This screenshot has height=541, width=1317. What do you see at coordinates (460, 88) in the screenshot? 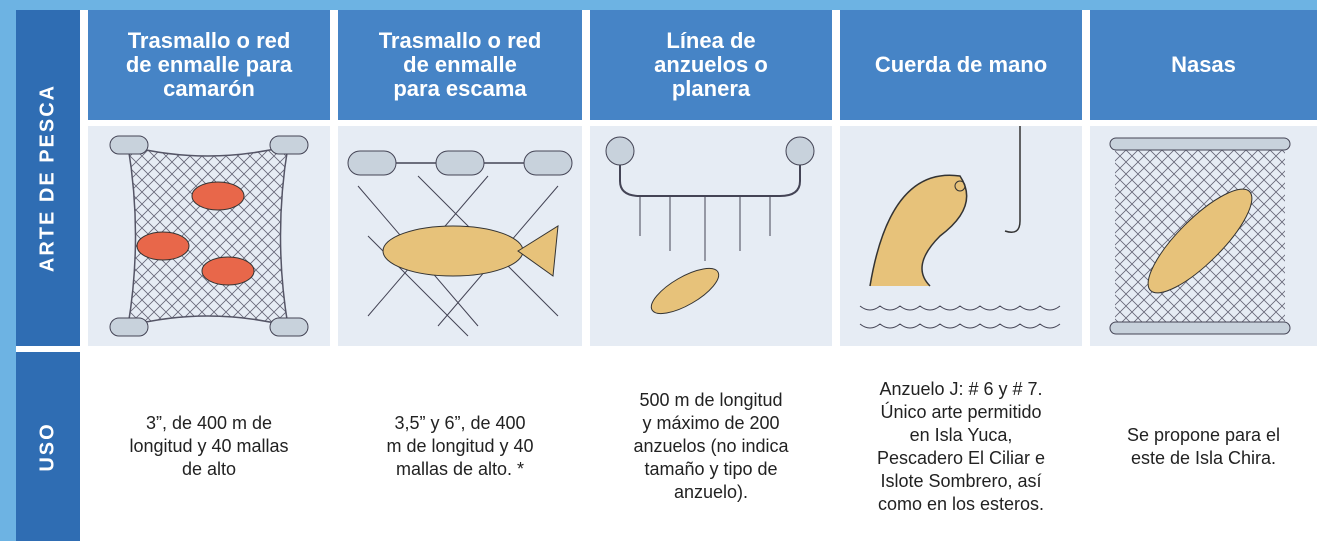
I see `text-line: para escama` at bounding box center [460, 88].